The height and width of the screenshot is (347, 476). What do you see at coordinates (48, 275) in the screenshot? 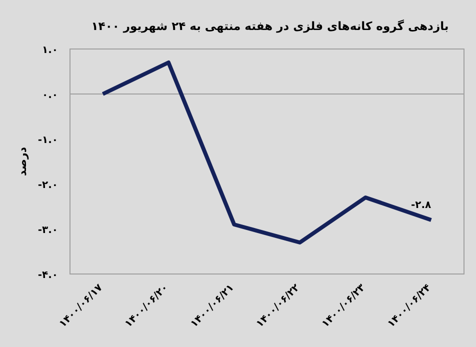
I see `y-tick-label: -۴.۰` at bounding box center [48, 275].